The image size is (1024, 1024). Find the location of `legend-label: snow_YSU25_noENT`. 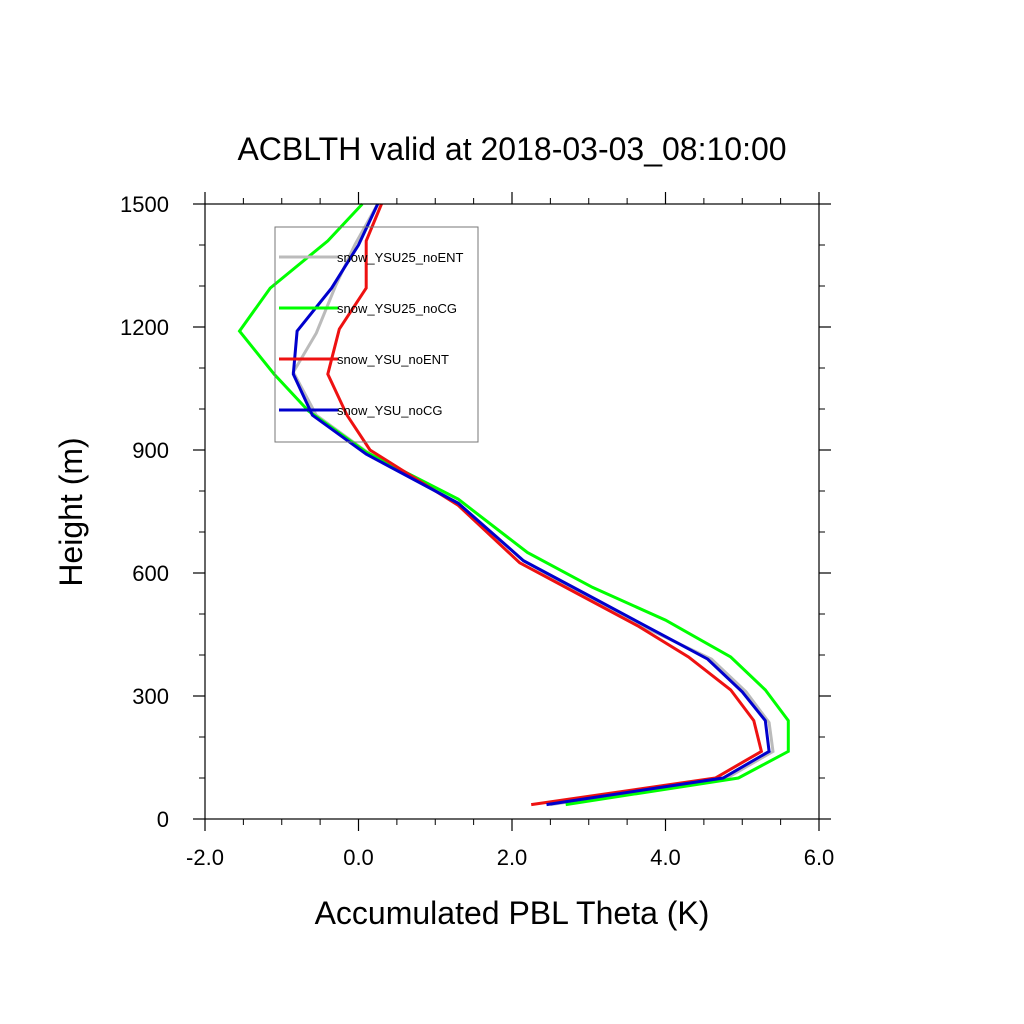

legend-label: snow_YSU25_noENT is located at coordinates (400, 257).